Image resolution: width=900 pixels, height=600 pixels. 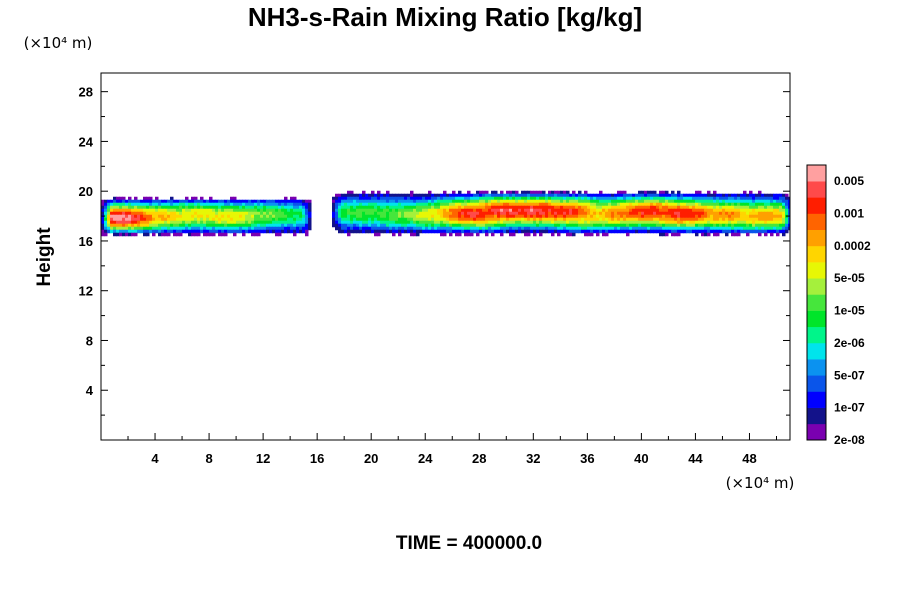 I want to click on chart-title: NH3-s-Rain Mixing Ratio [kg/kg], so click(x=445, y=17).